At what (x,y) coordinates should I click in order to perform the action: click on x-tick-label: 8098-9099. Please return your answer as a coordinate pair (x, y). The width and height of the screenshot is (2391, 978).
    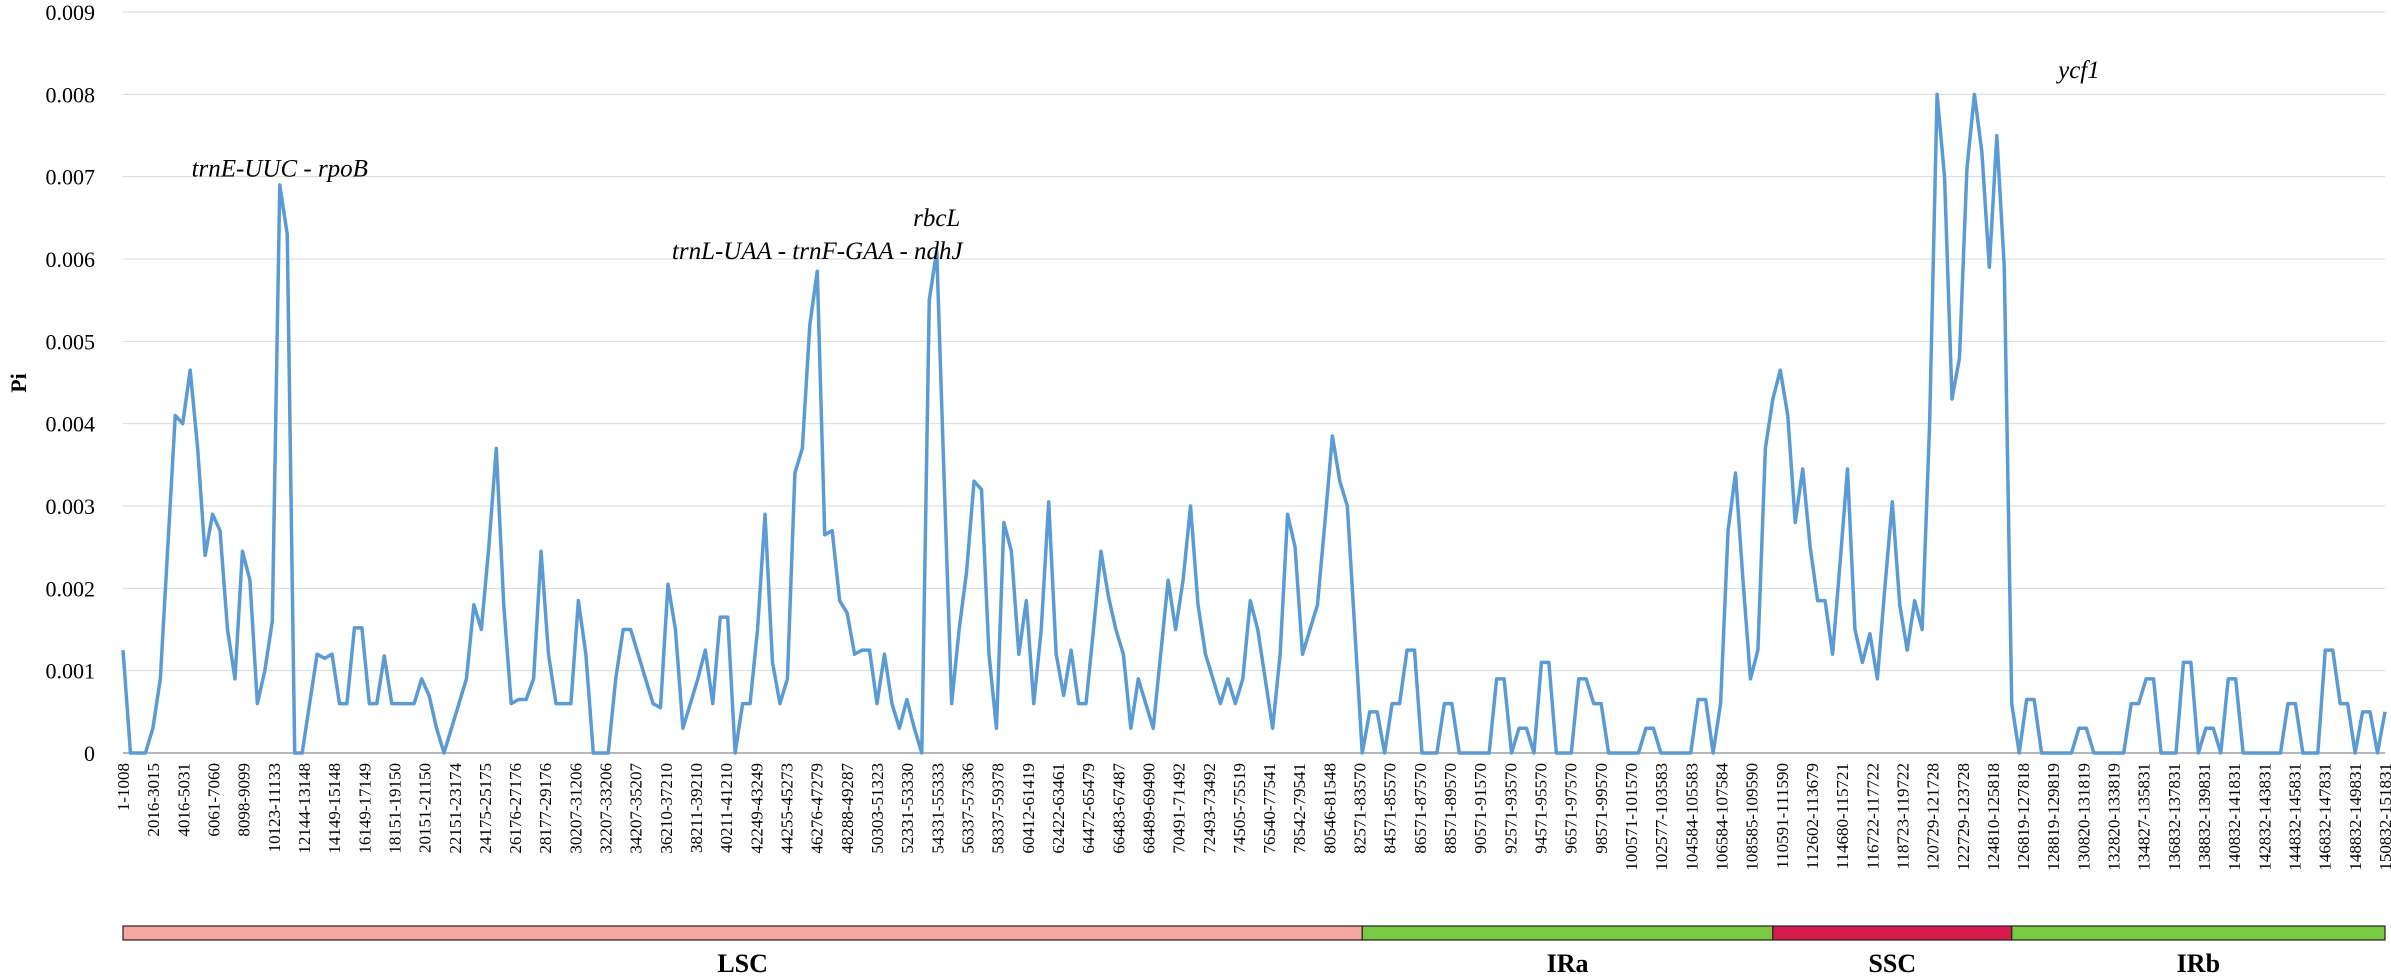
    Looking at the image, I should click on (244, 800).